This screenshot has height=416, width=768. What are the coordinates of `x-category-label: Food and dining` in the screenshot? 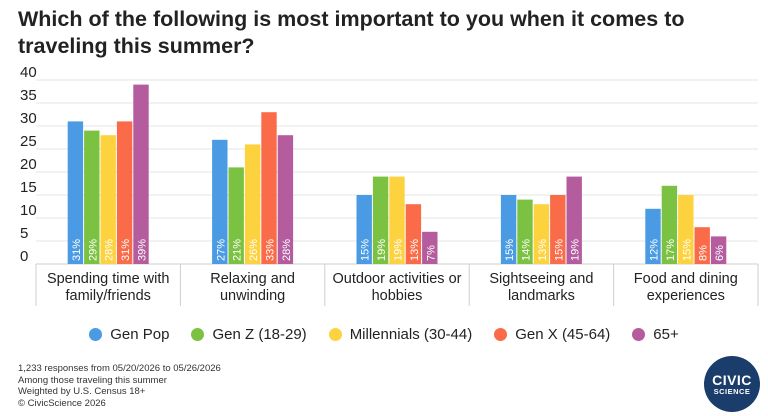 It's located at (686, 279).